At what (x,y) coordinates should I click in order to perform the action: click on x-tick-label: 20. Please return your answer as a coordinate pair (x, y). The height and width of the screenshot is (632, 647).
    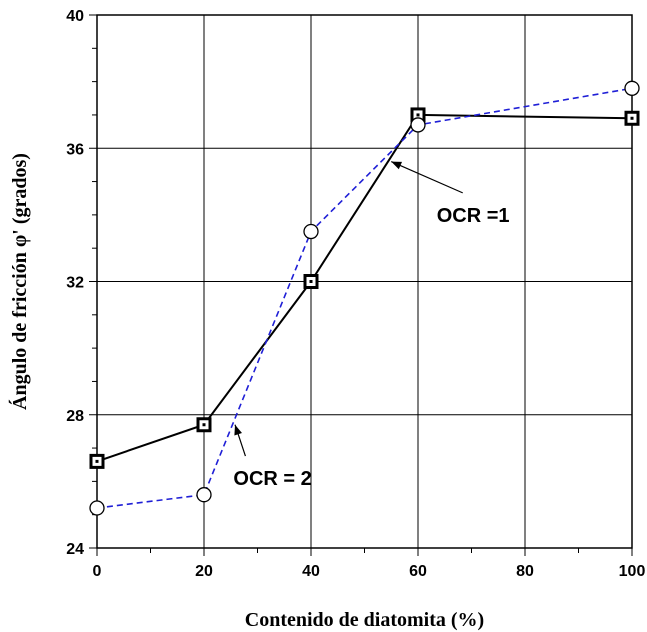
    Looking at the image, I should click on (204, 571).